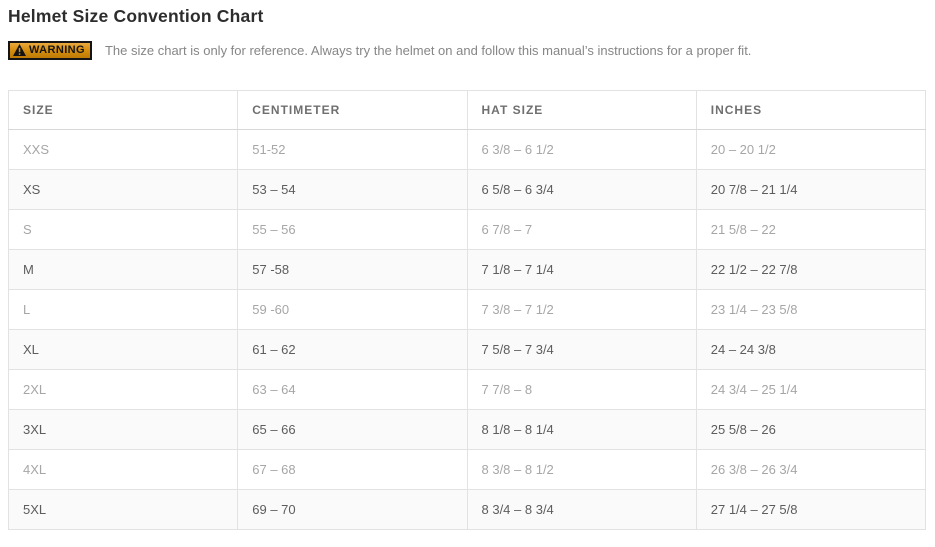  Describe the element at coordinates (352, 309) in the screenshot. I see `cell-centimeter: 59 -60` at that location.